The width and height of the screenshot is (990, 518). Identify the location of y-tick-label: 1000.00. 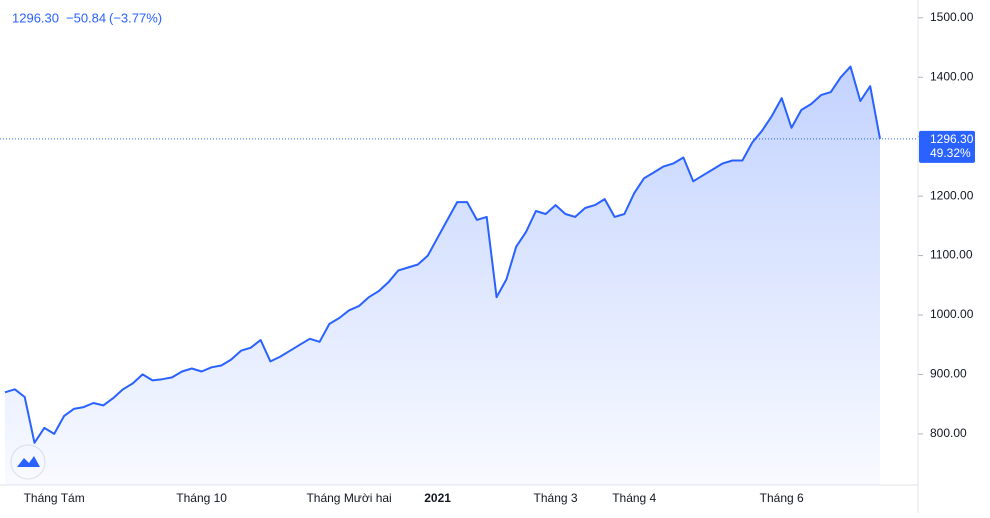
(952, 314).